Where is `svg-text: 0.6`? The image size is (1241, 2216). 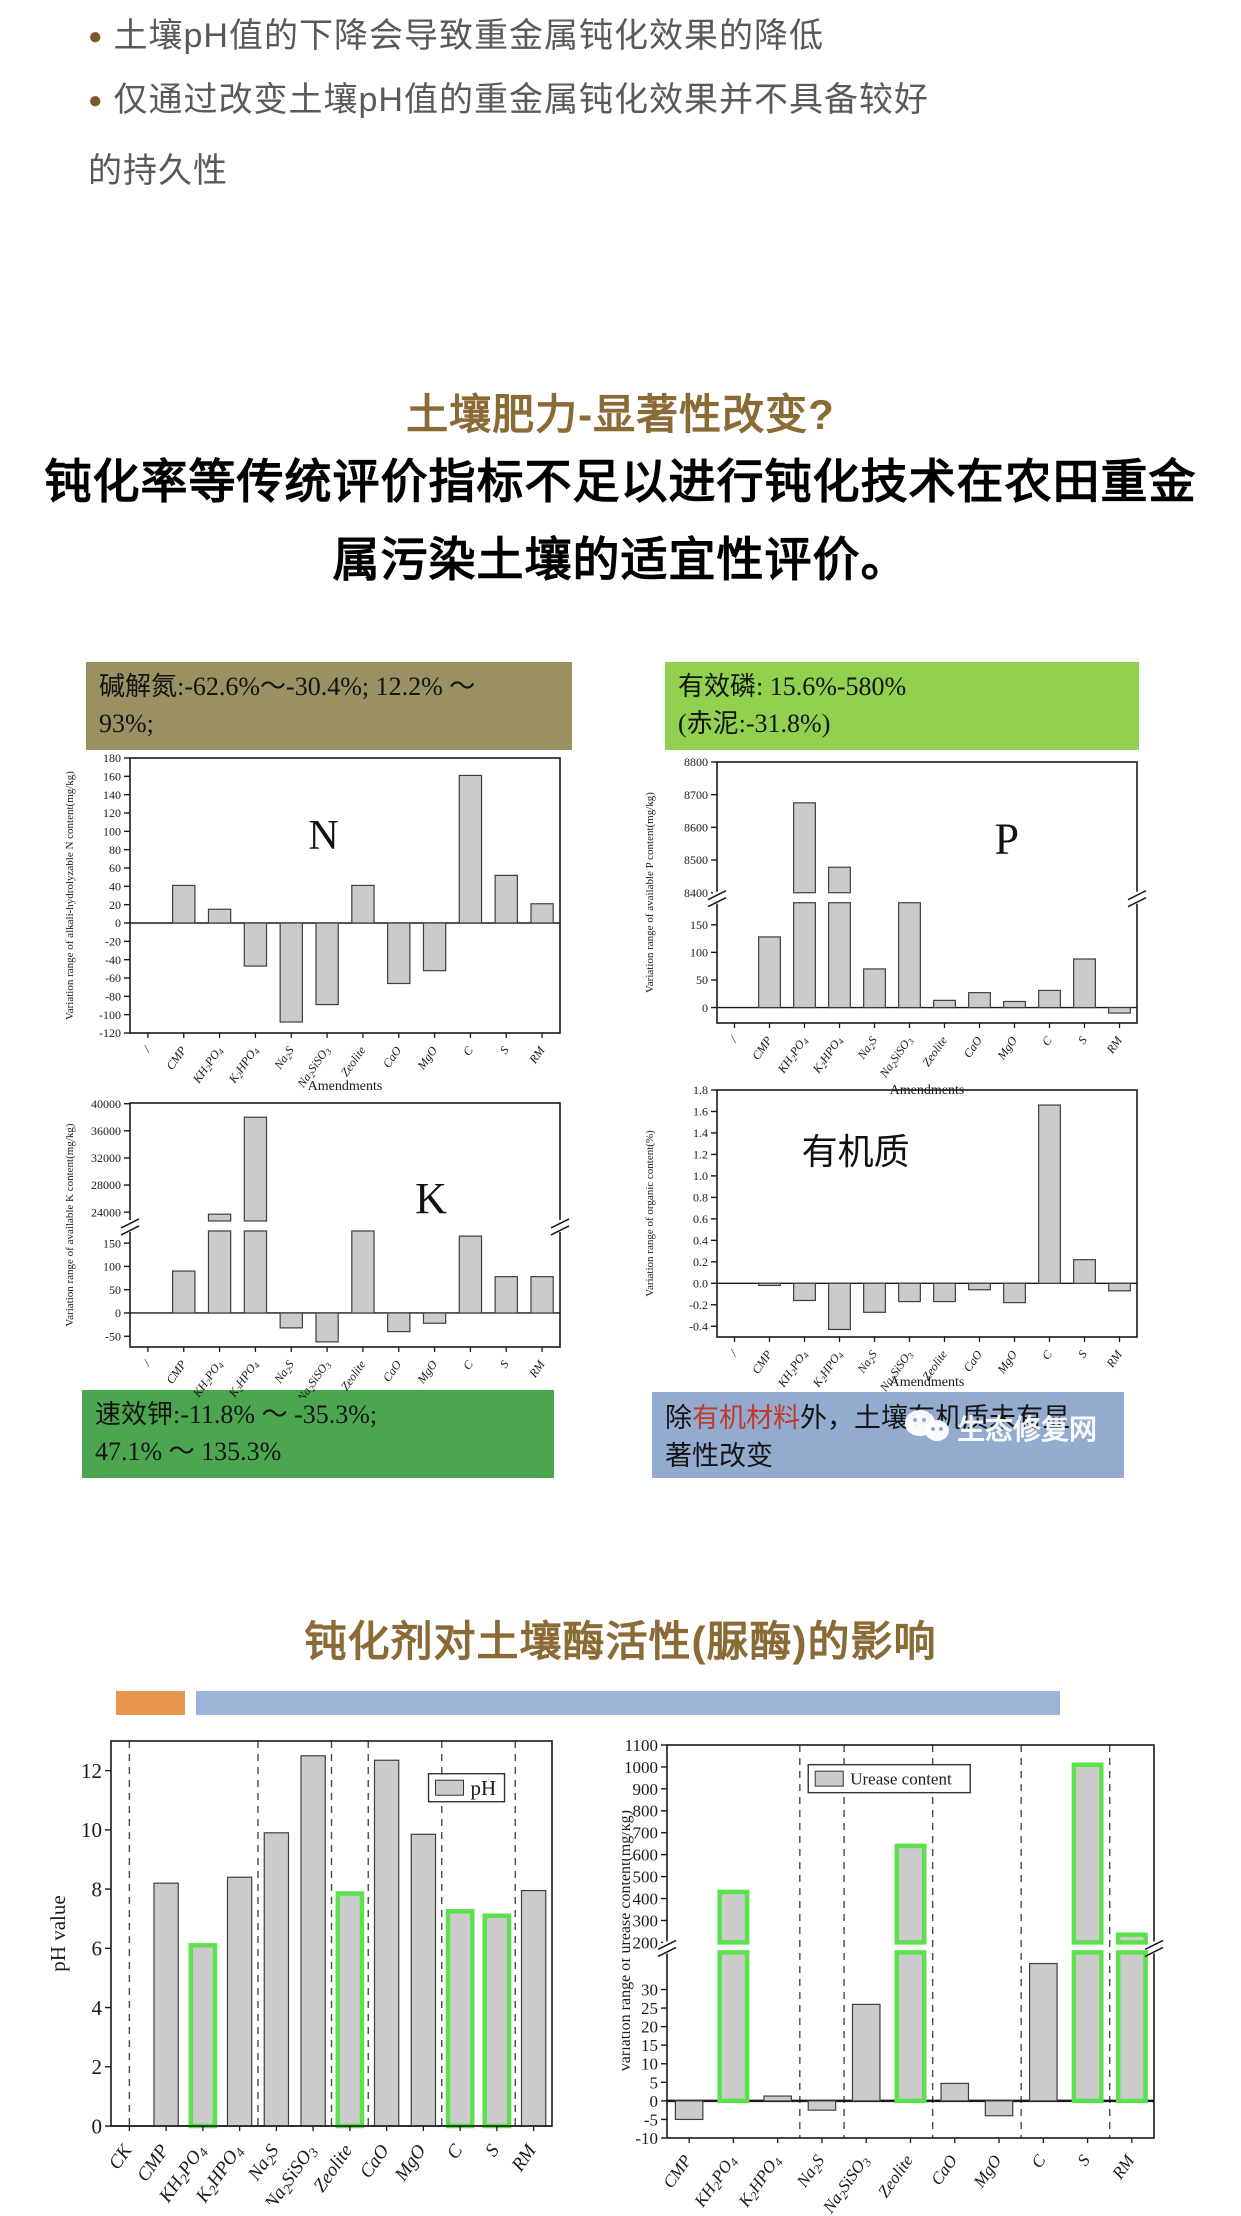 svg-text: 0.6 is located at coordinates (700, 1219).